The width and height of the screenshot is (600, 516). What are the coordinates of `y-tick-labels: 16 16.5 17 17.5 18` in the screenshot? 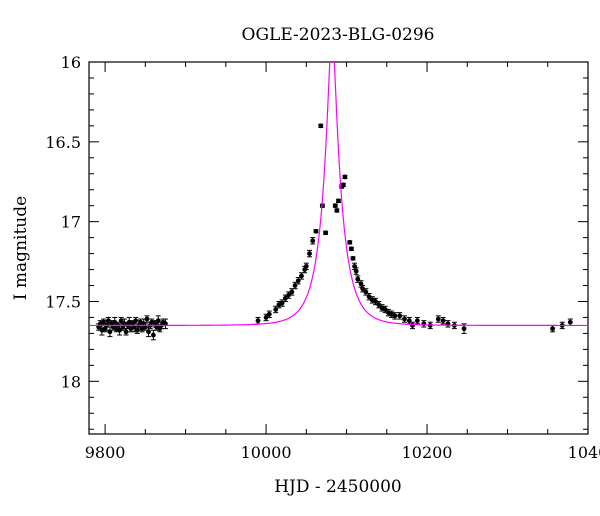 It's located at (63, 222).